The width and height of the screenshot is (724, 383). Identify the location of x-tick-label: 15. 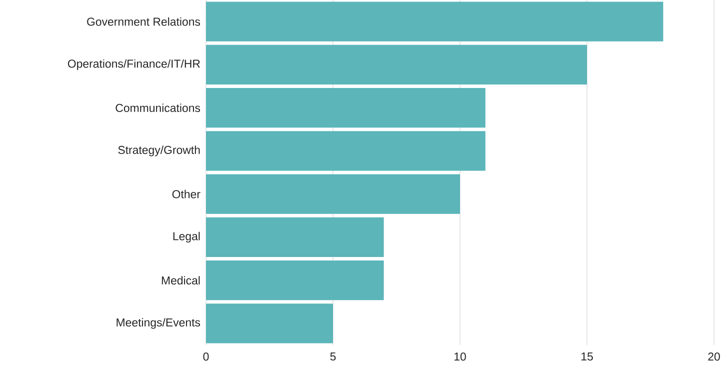
(587, 356).